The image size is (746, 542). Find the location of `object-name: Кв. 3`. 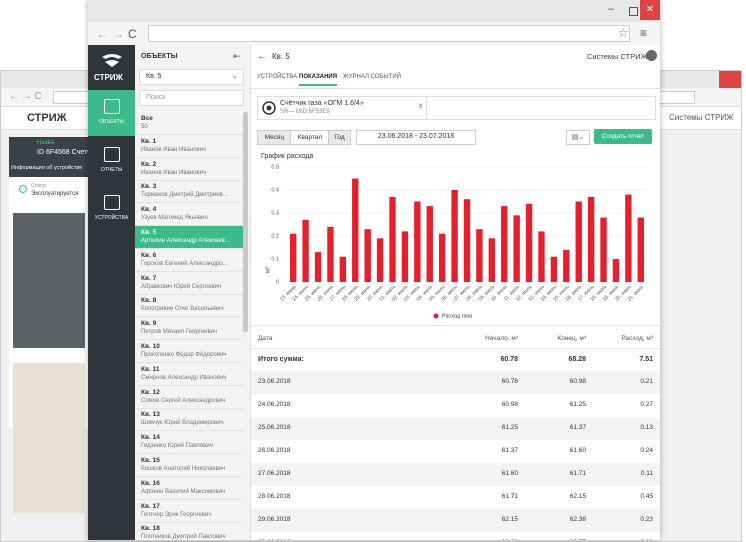

object-name: Кв. 3 is located at coordinates (149, 187).